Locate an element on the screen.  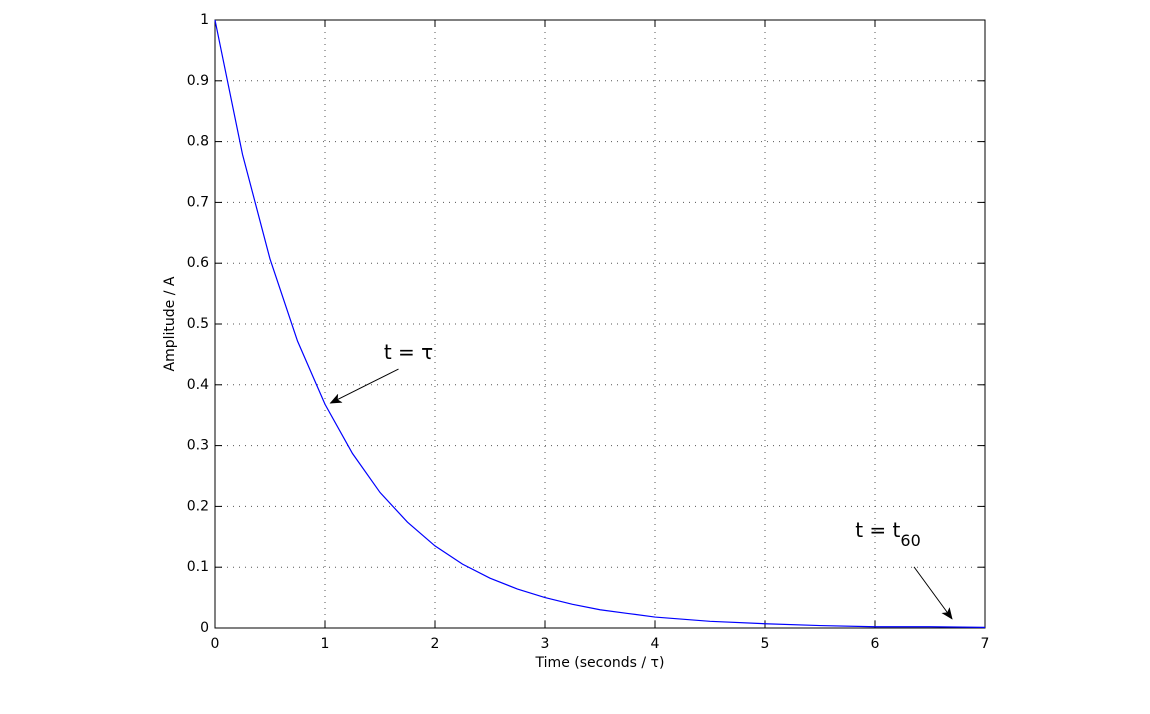
x-axis-label: Time (seconds / τ) is located at coordinates (600, 663).